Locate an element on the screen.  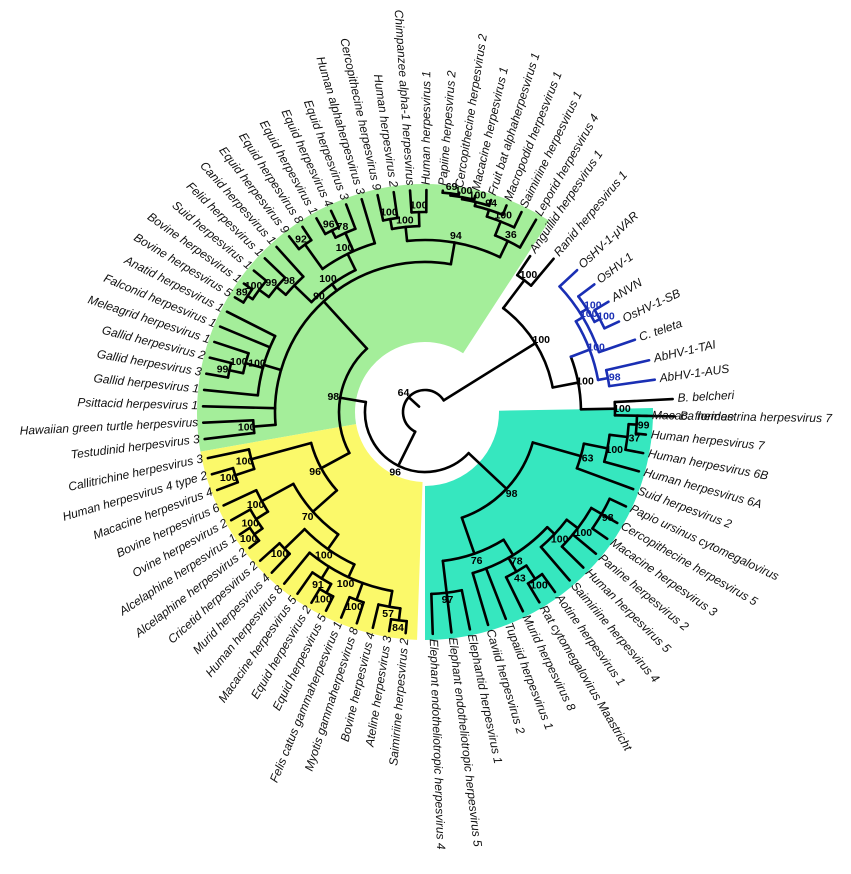
tip-branch-oshv-1-sb is located at coordinates (612, 325).